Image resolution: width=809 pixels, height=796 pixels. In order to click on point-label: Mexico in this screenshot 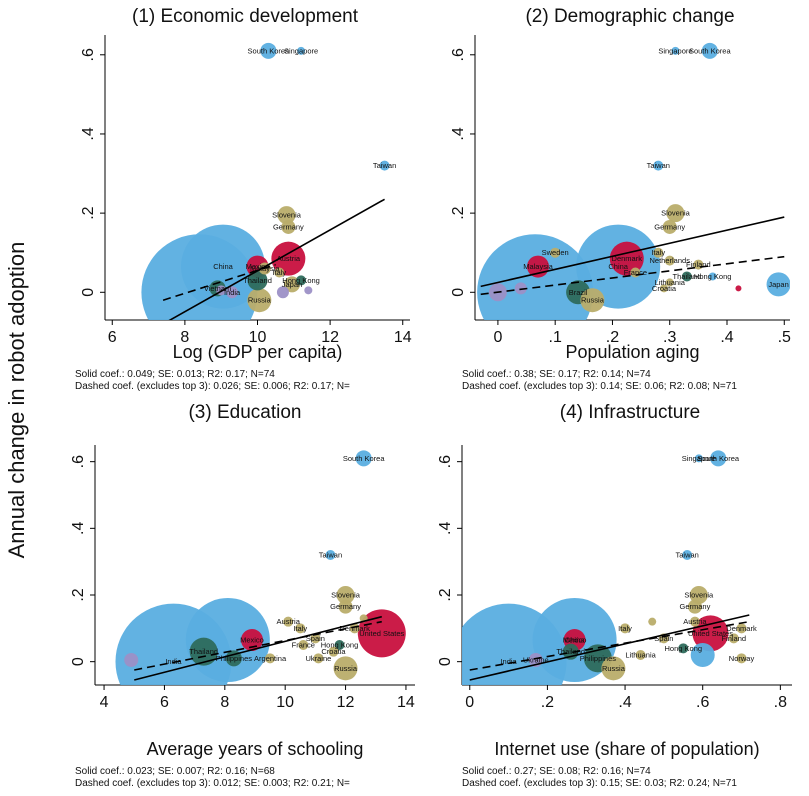, I will do `click(575, 640)`.